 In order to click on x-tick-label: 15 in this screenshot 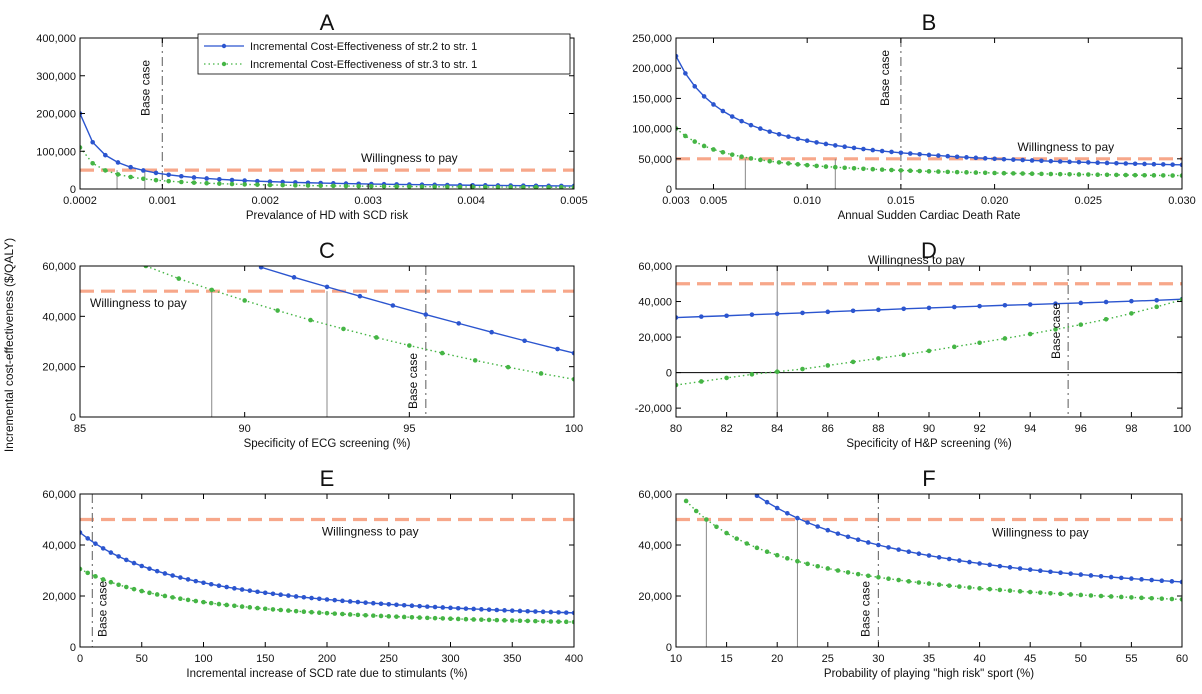, I will do `click(726, 659)`.